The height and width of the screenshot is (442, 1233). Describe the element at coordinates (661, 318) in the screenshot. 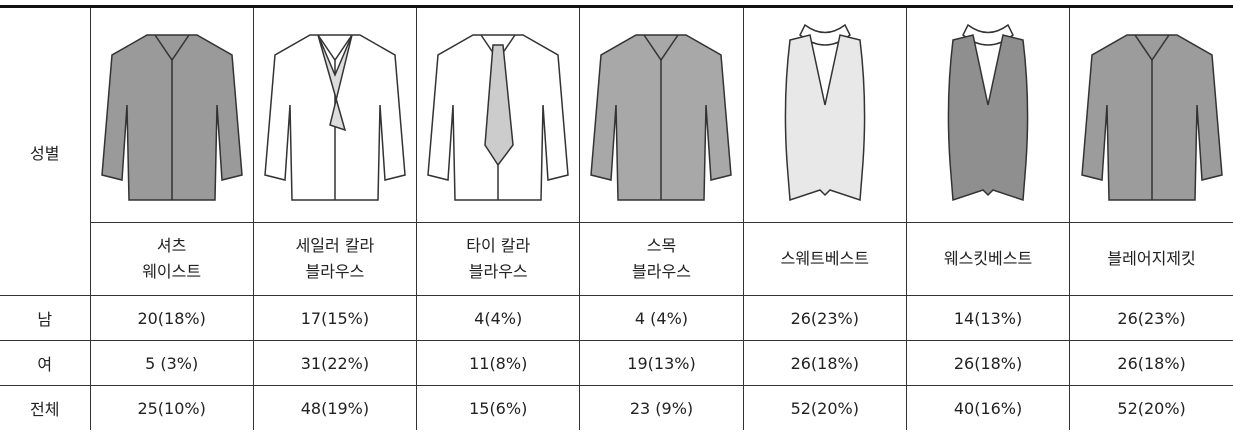

I see `data-cell: 4 (4%)` at that location.